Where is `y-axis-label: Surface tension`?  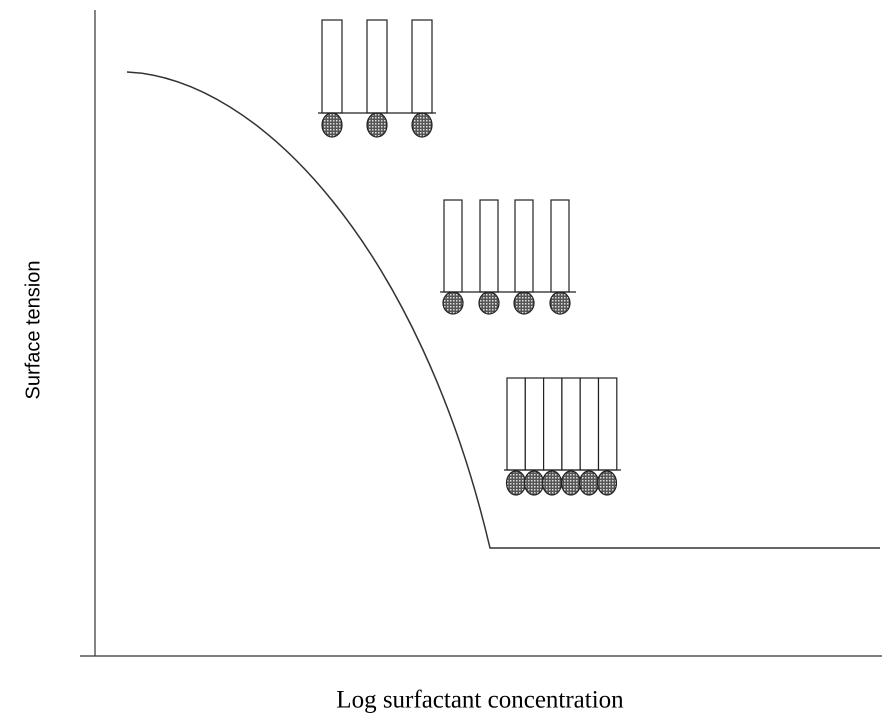 y-axis-label: Surface tension is located at coordinates (33, 330).